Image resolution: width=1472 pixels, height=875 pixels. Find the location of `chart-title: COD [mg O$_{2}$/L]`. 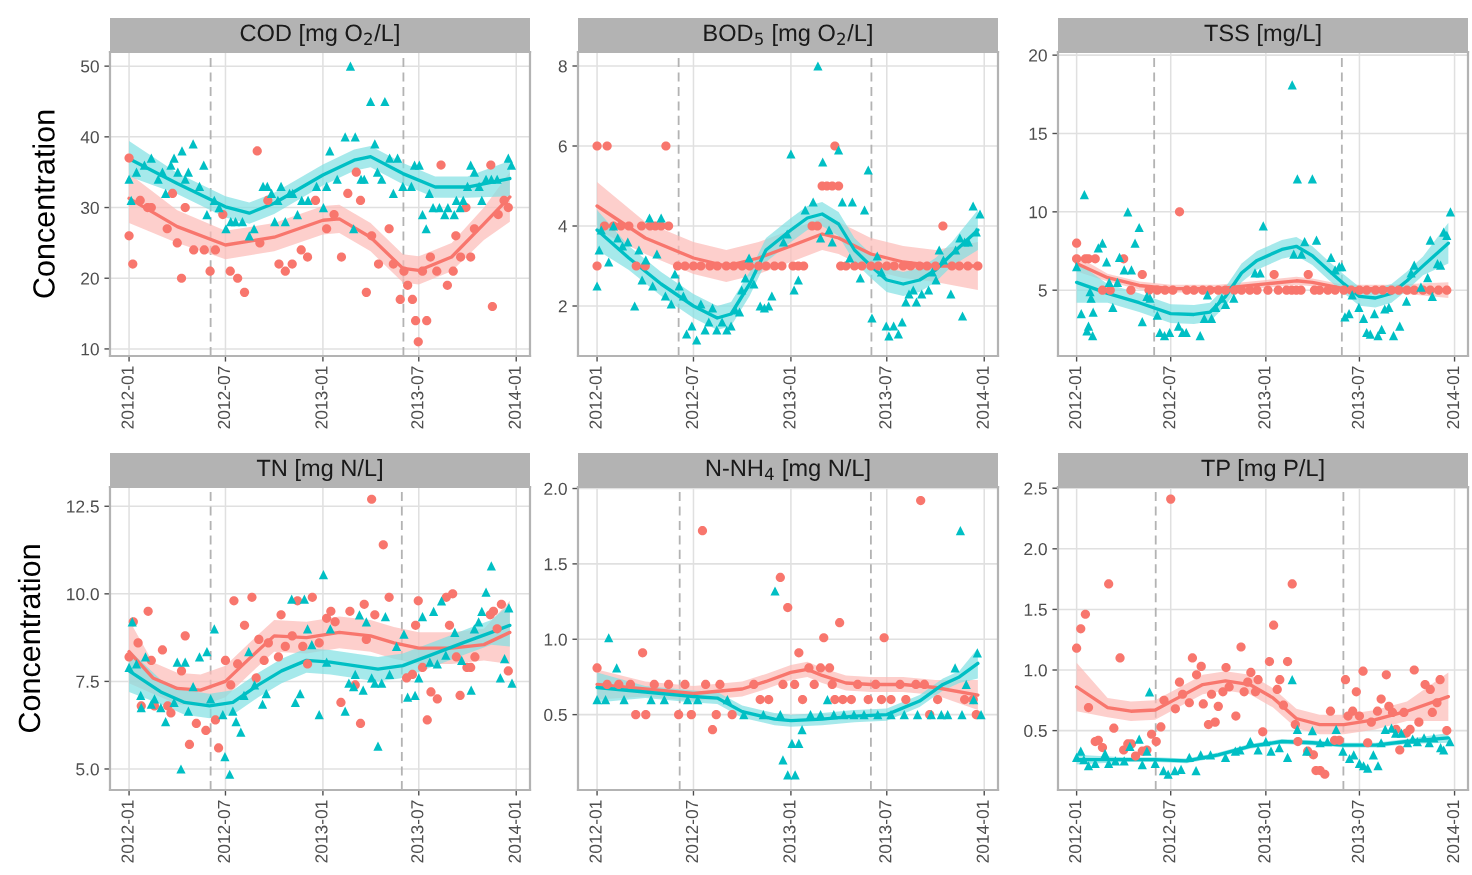

chart-title: COD [mg O$_{2}$/L] is located at coordinates (319, 34).